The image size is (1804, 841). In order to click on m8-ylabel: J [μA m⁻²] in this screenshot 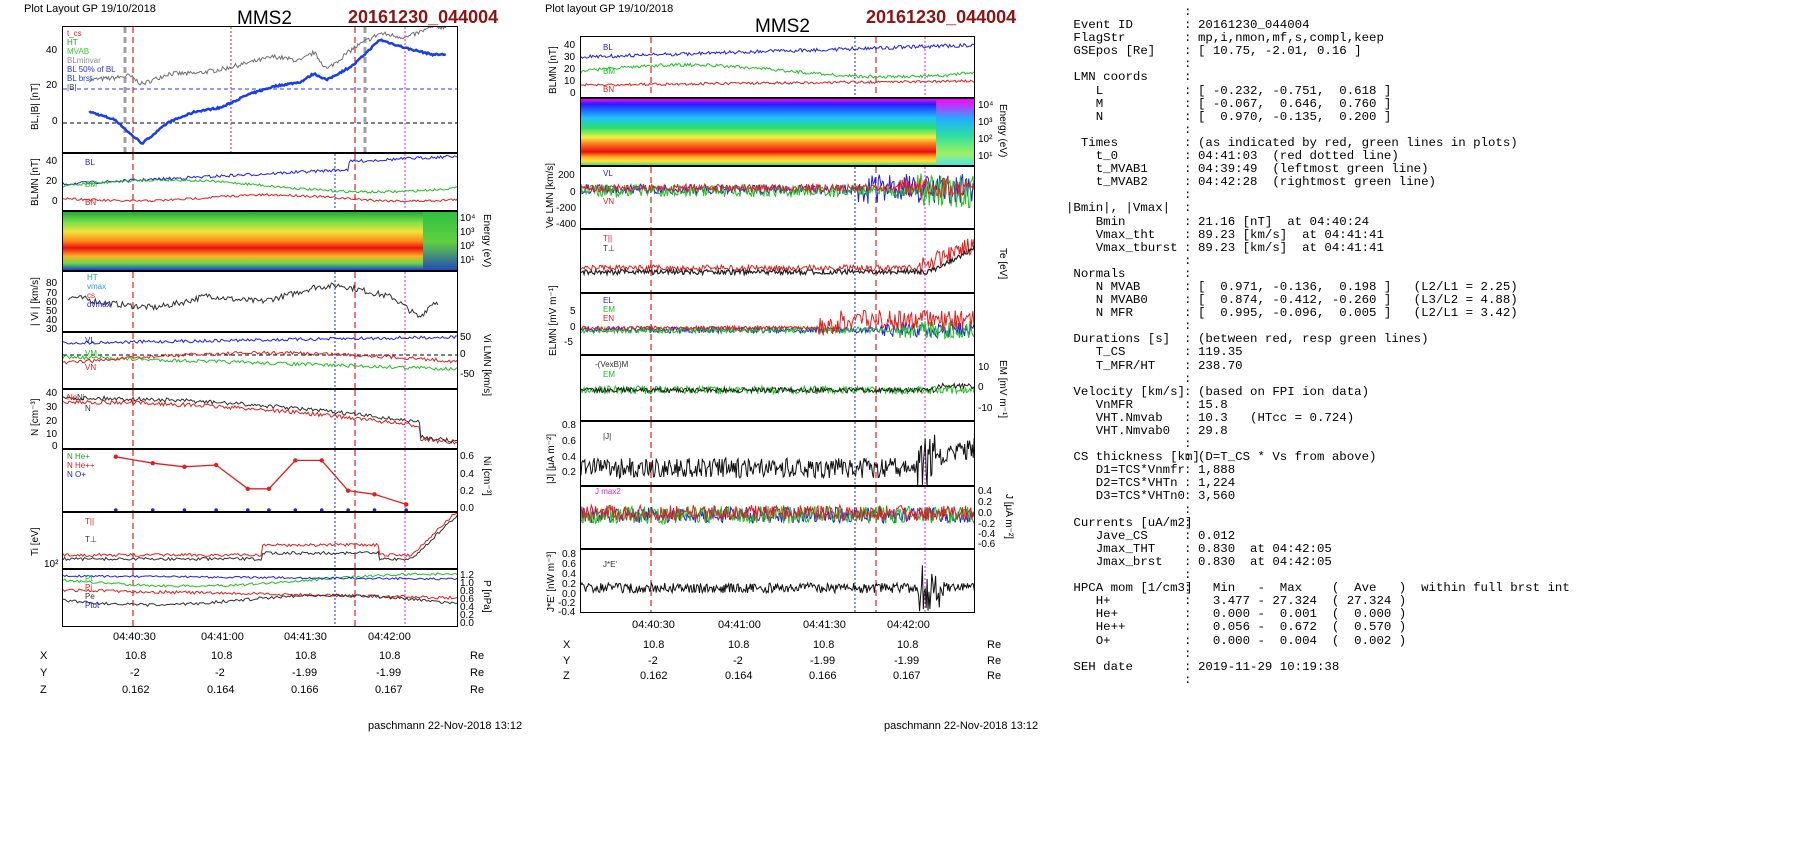, I will do `click(1008, 516)`.